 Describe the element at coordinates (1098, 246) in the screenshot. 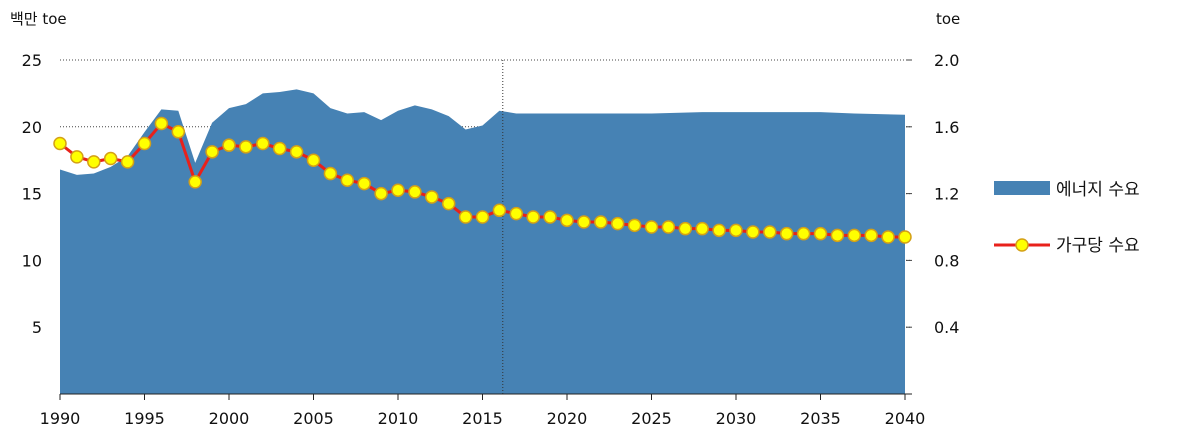

I see `legend-label-household-demand: 가구당 수요` at that location.